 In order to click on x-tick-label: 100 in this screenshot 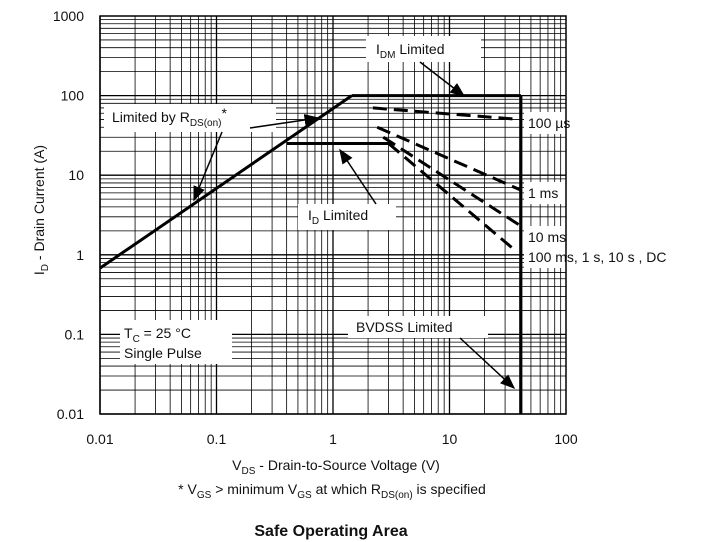, I will do `click(566, 439)`.